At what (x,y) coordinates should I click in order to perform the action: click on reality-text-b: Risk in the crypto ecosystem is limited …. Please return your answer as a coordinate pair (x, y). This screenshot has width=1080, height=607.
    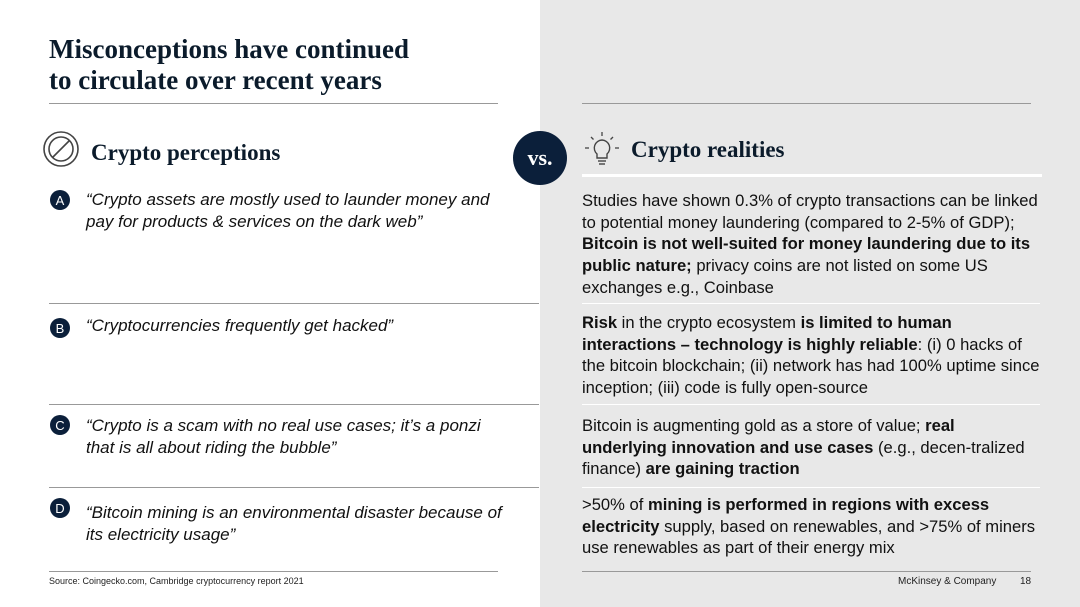
    Looking at the image, I should click on (812, 355).